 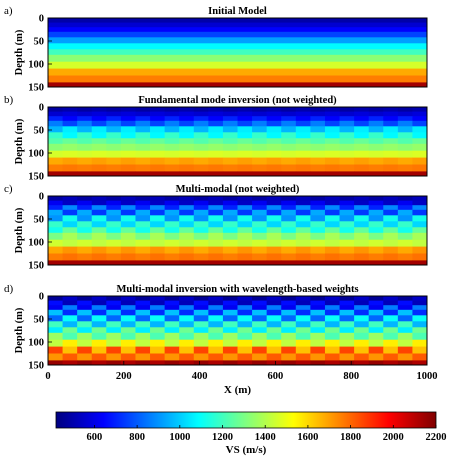 I want to click on x-tick-label: 1000, so click(x=427, y=376).